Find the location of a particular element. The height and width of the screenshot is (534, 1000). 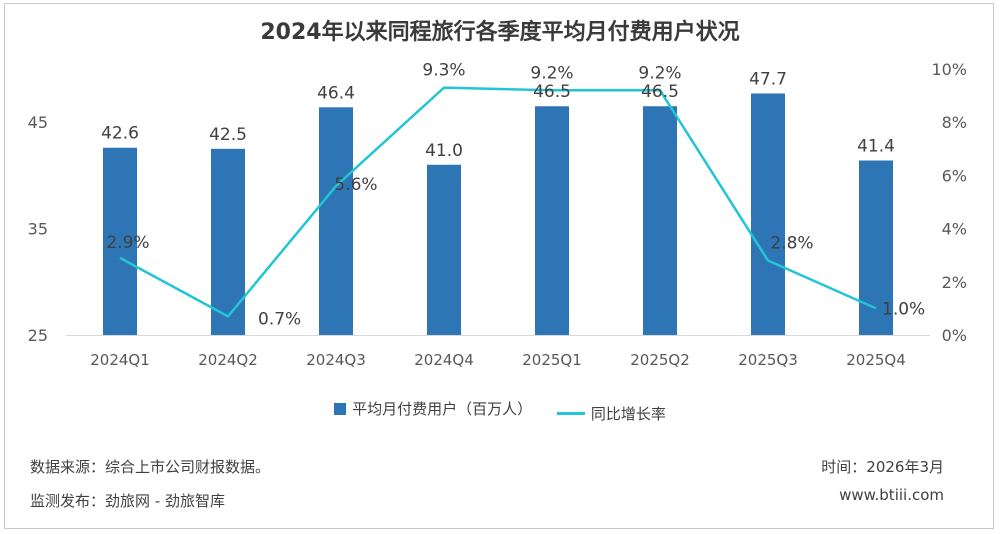

footer-source: 数据来源：综合上市公司财报数据。 is located at coordinates (150, 467).